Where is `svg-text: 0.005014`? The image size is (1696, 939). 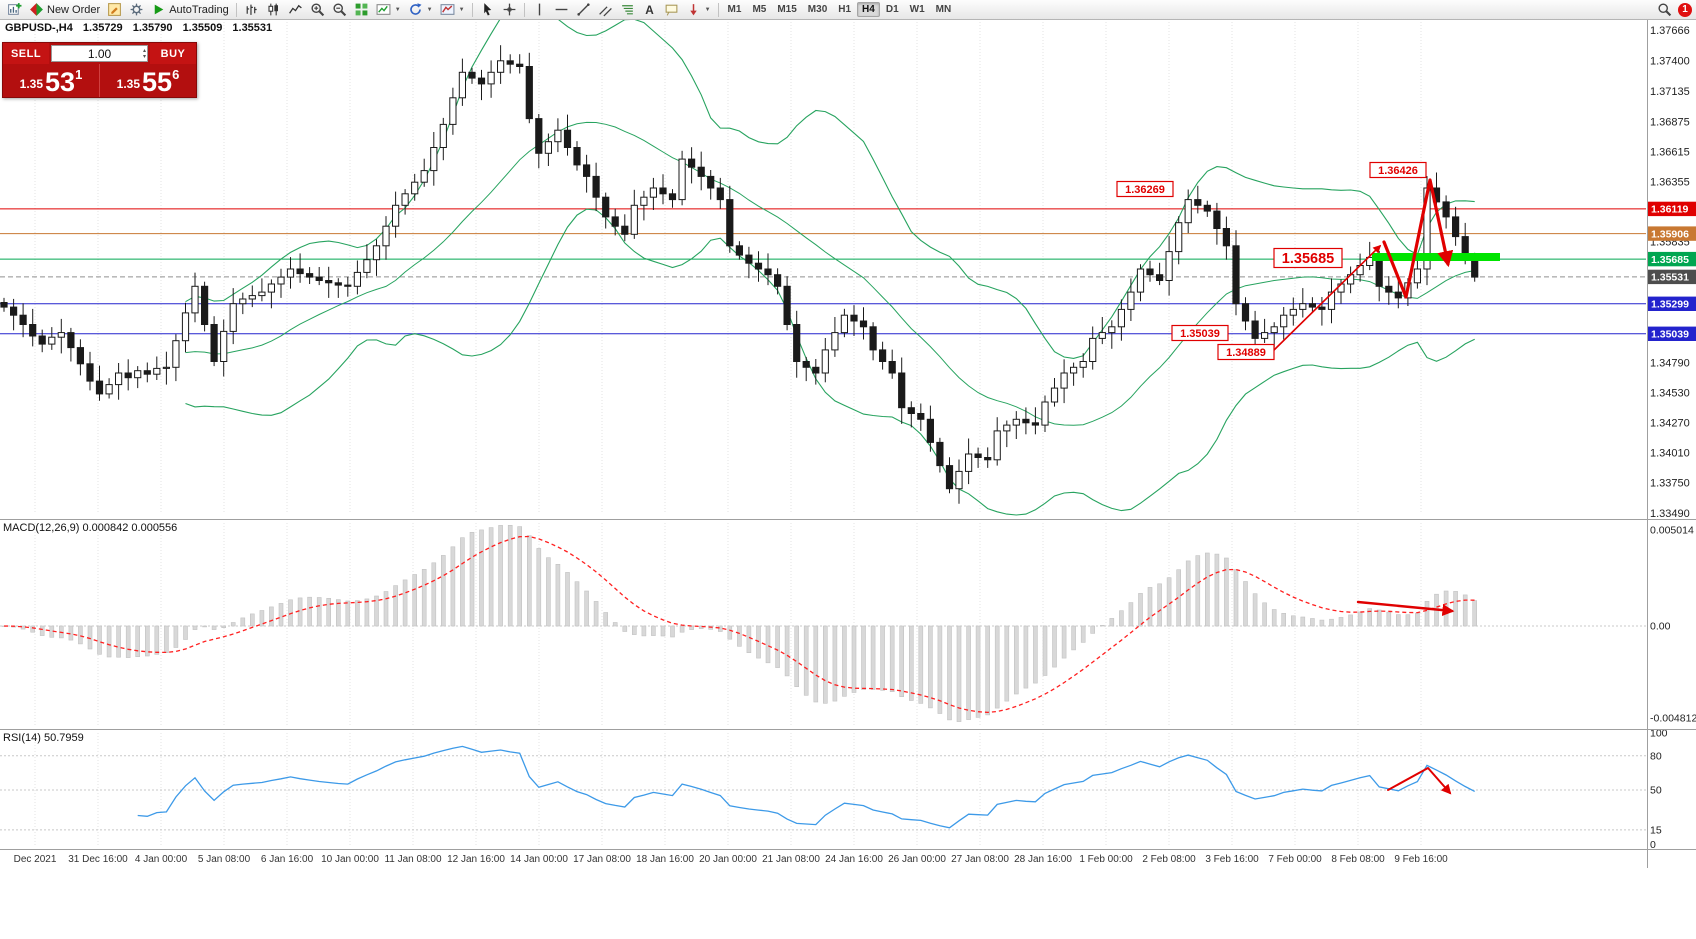
svg-text: 0.005014 is located at coordinates (1672, 531).